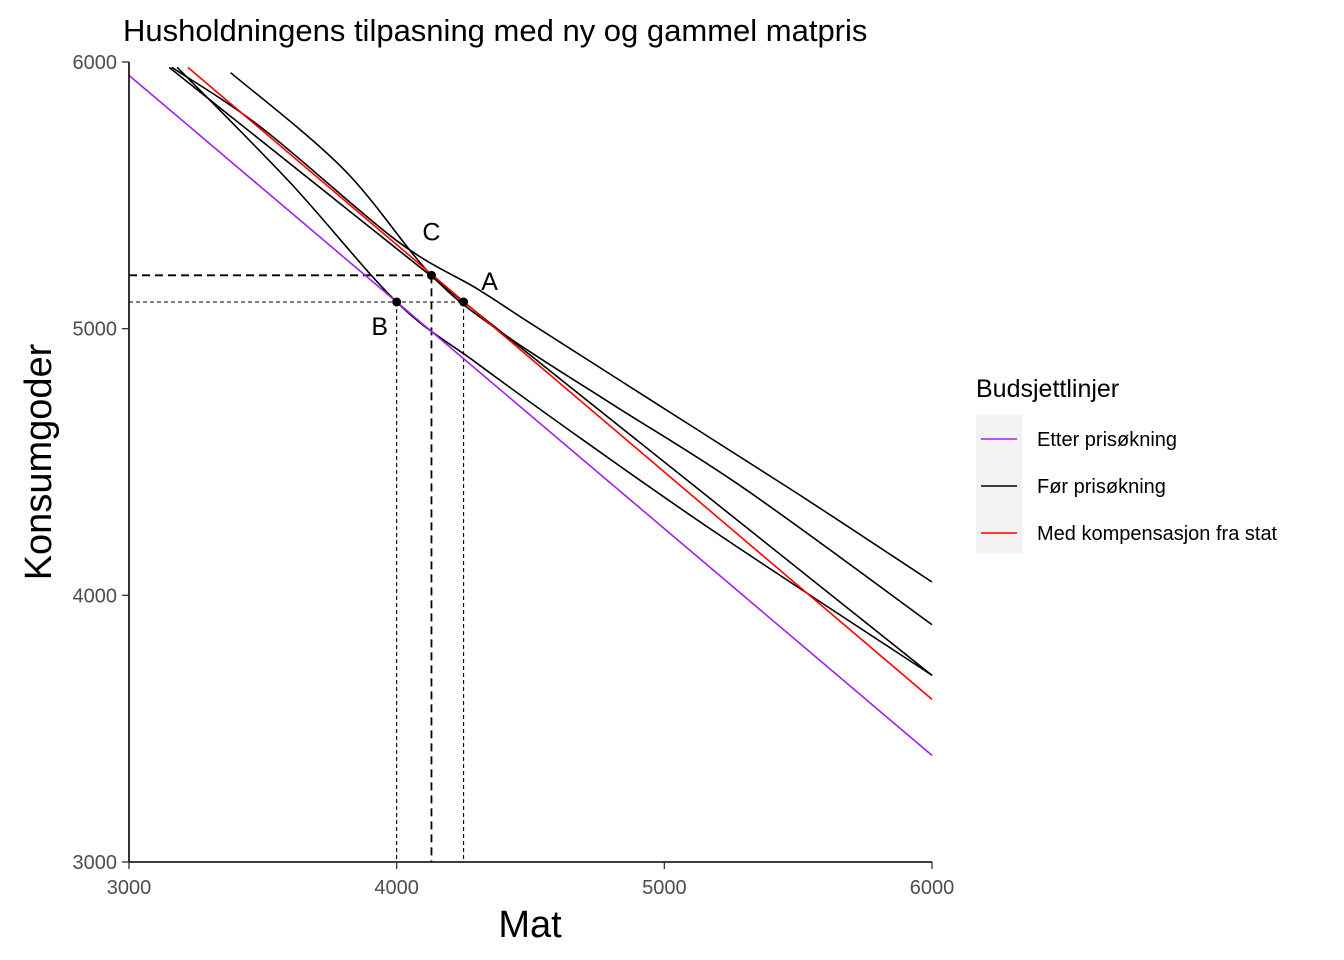 The image size is (1344, 960). What do you see at coordinates (1157, 534) in the screenshot?
I see `legend-entry-label: Med kompensasjon fra stat` at bounding box center [1157, 534].